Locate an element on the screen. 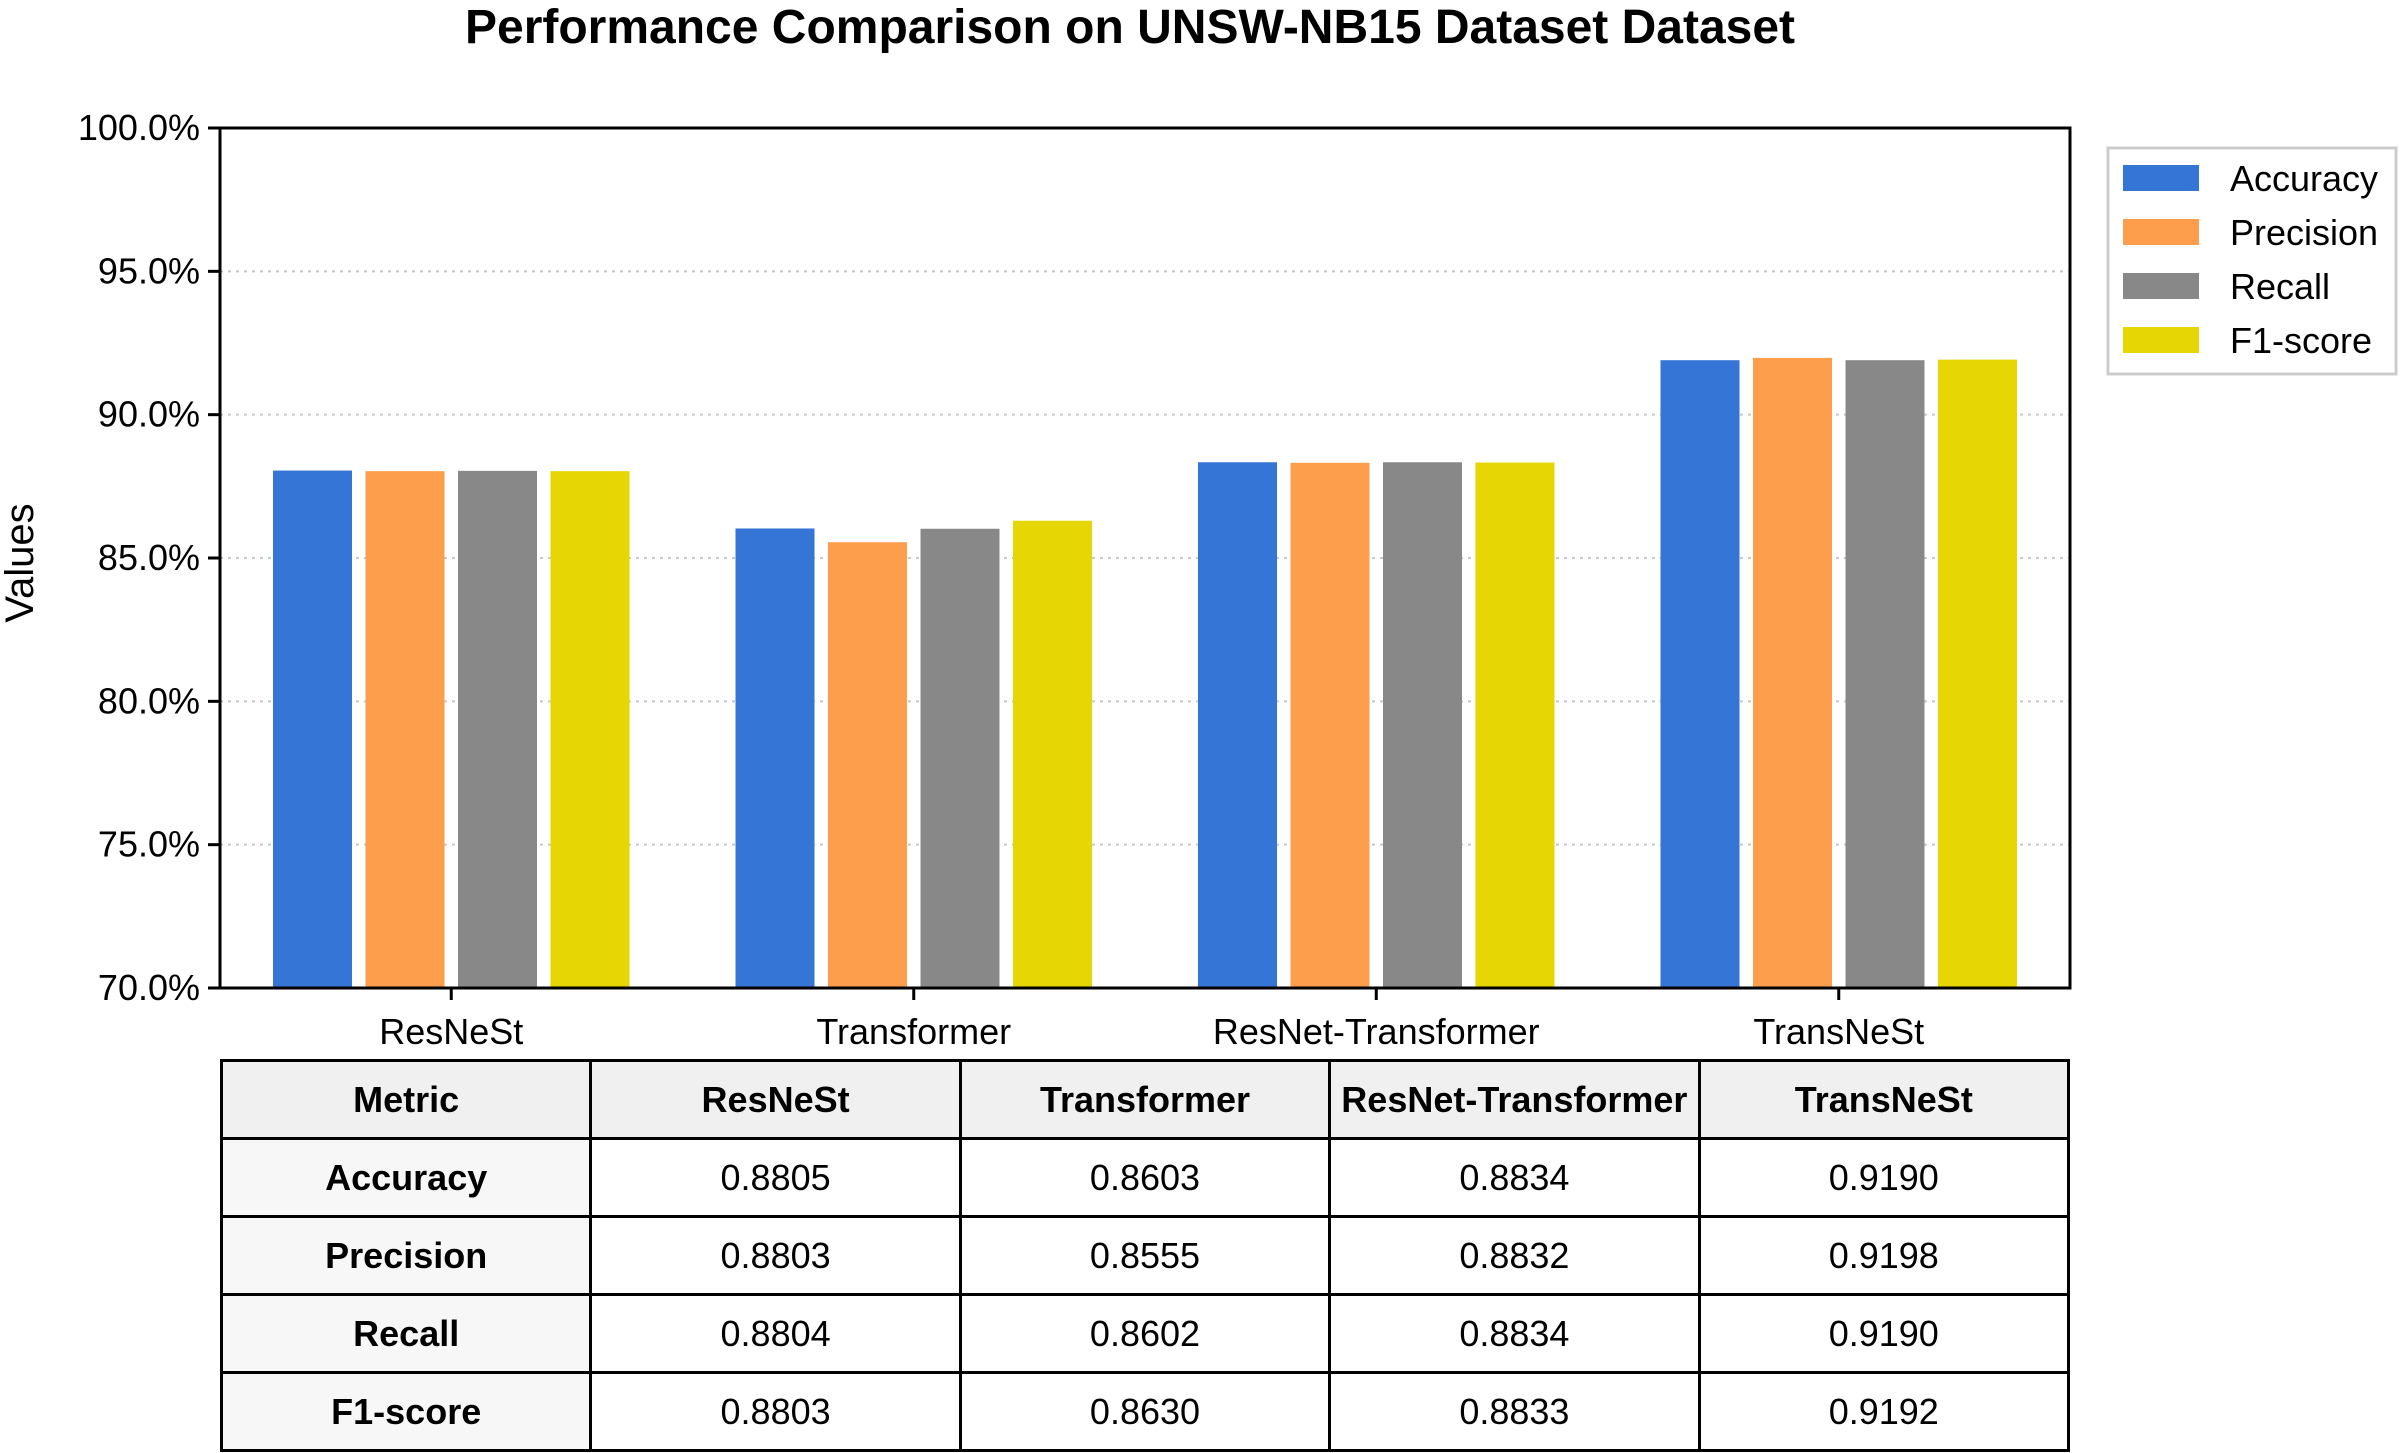 Image resolution: width=2408 pixels, height=1453 pixels. table-row: Recall 0.8804 0.8602 0.8834 0.9190 is located at coordinates (1145, 1333).